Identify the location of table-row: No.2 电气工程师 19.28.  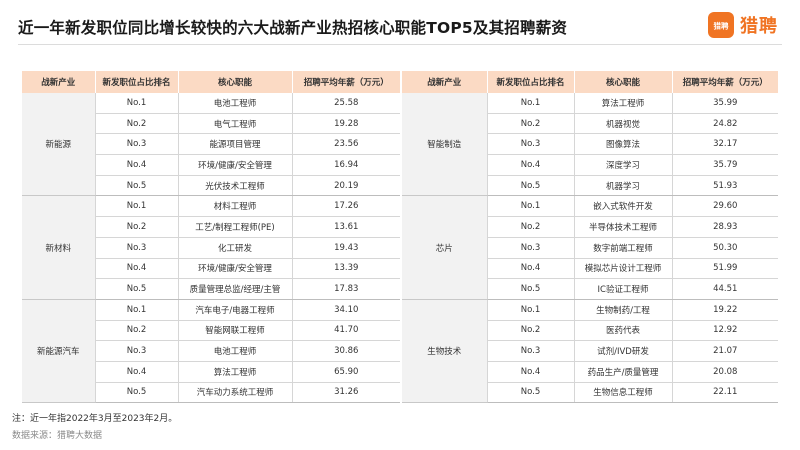
(211, 124).